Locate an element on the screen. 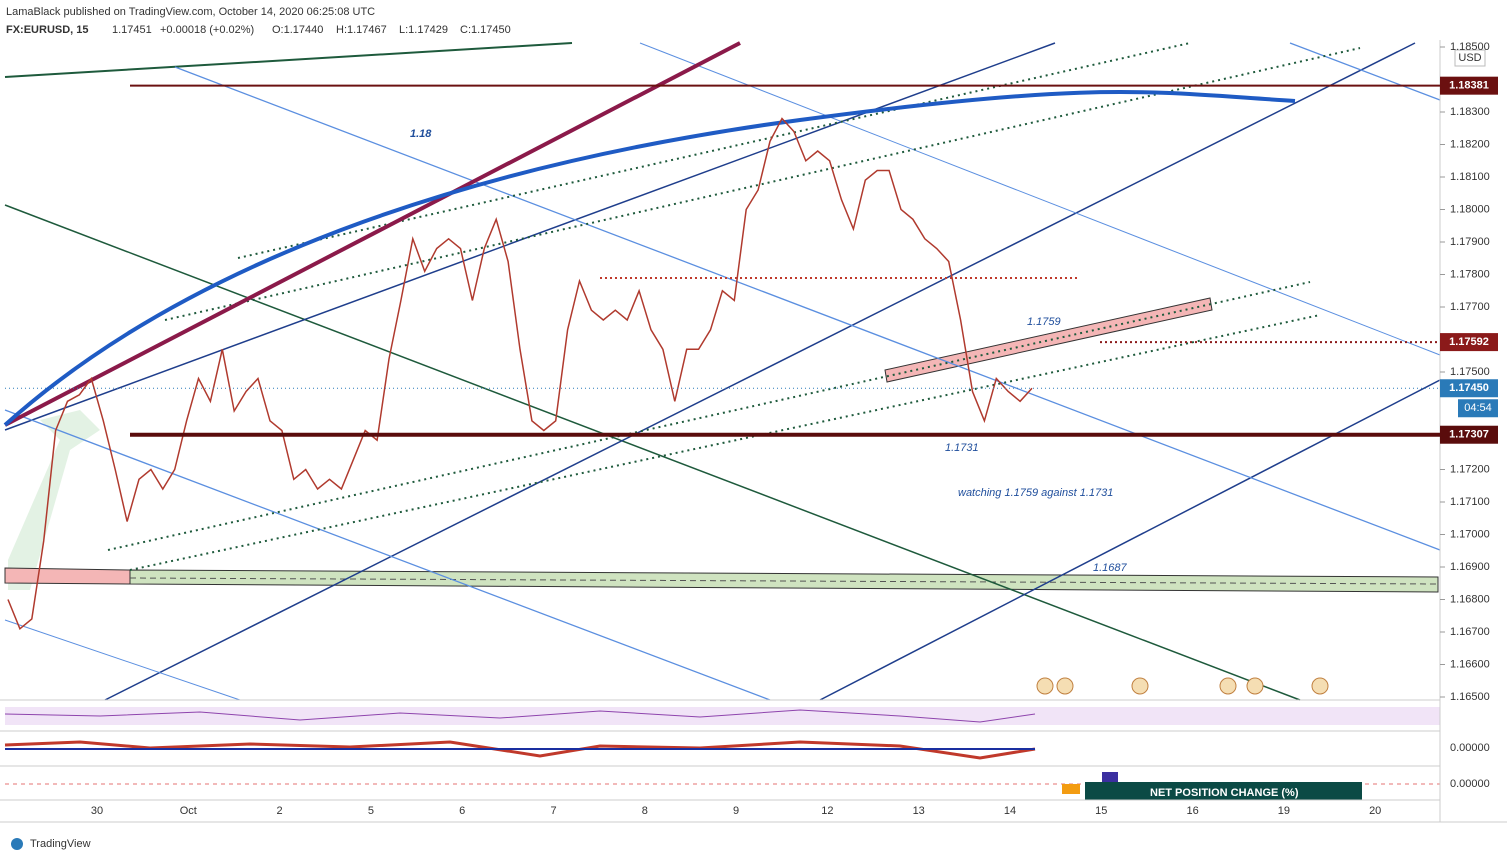  x-tick-label: 2 is located at coordinates (280, 811).